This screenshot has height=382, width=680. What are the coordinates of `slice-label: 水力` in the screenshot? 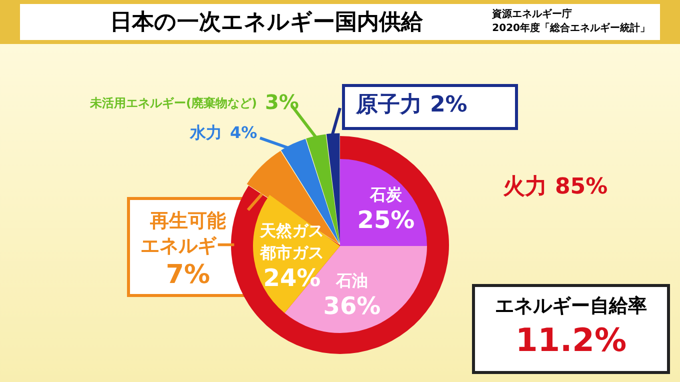 It's located at (205, 132).